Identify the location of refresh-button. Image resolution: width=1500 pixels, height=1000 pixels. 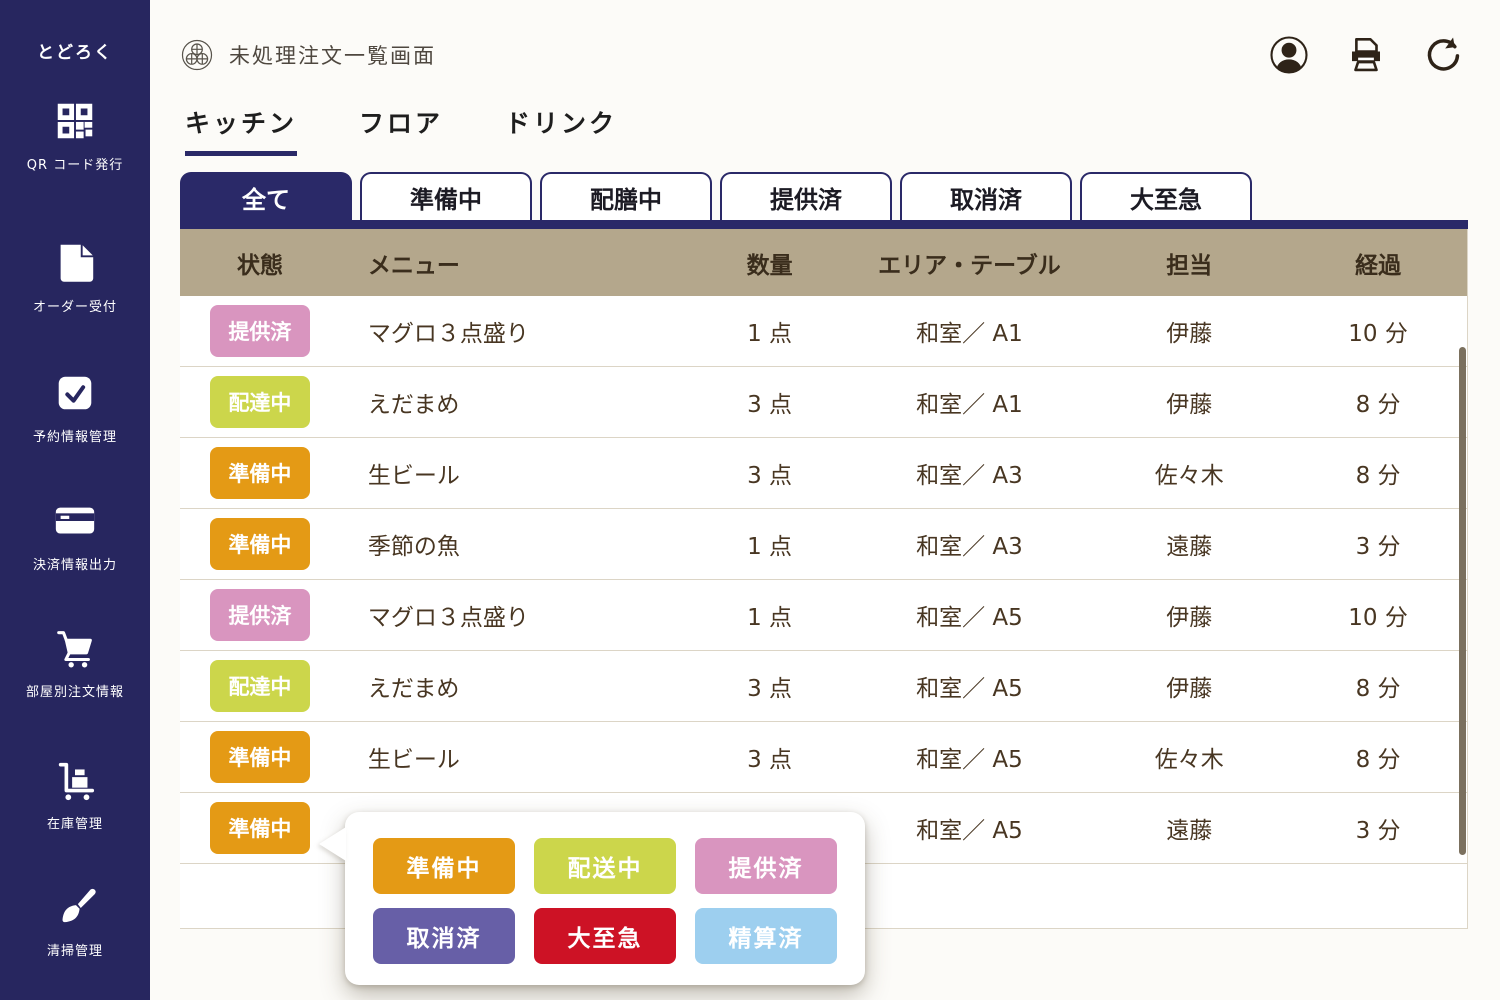
(1443, 55).